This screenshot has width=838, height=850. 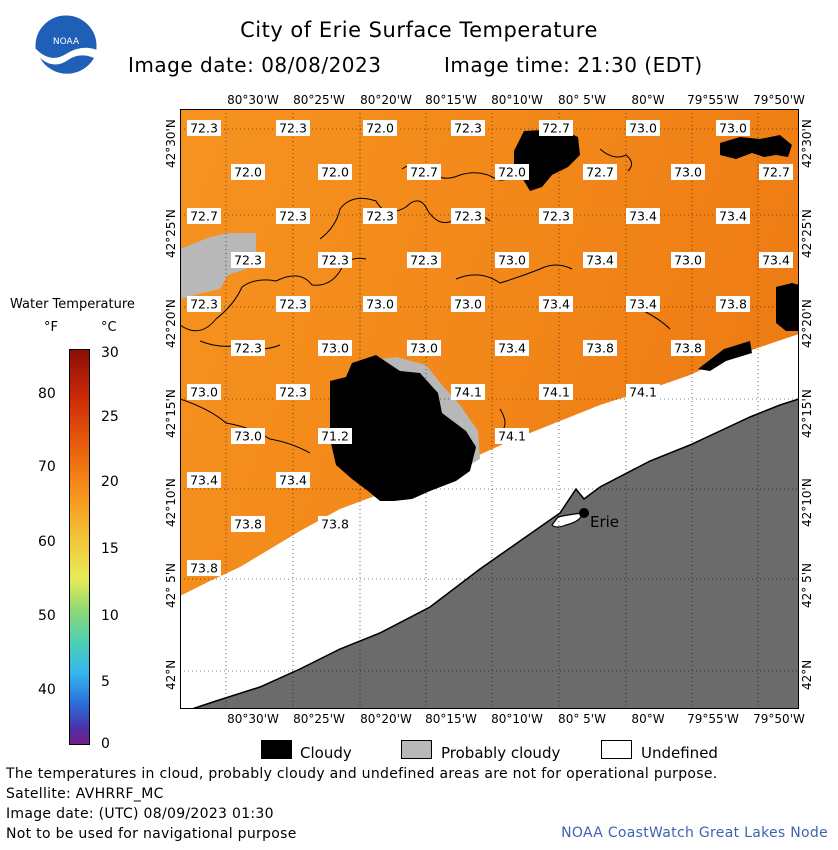 I want to click on noaa-logo: NOAA, so click(x=66, y=46).